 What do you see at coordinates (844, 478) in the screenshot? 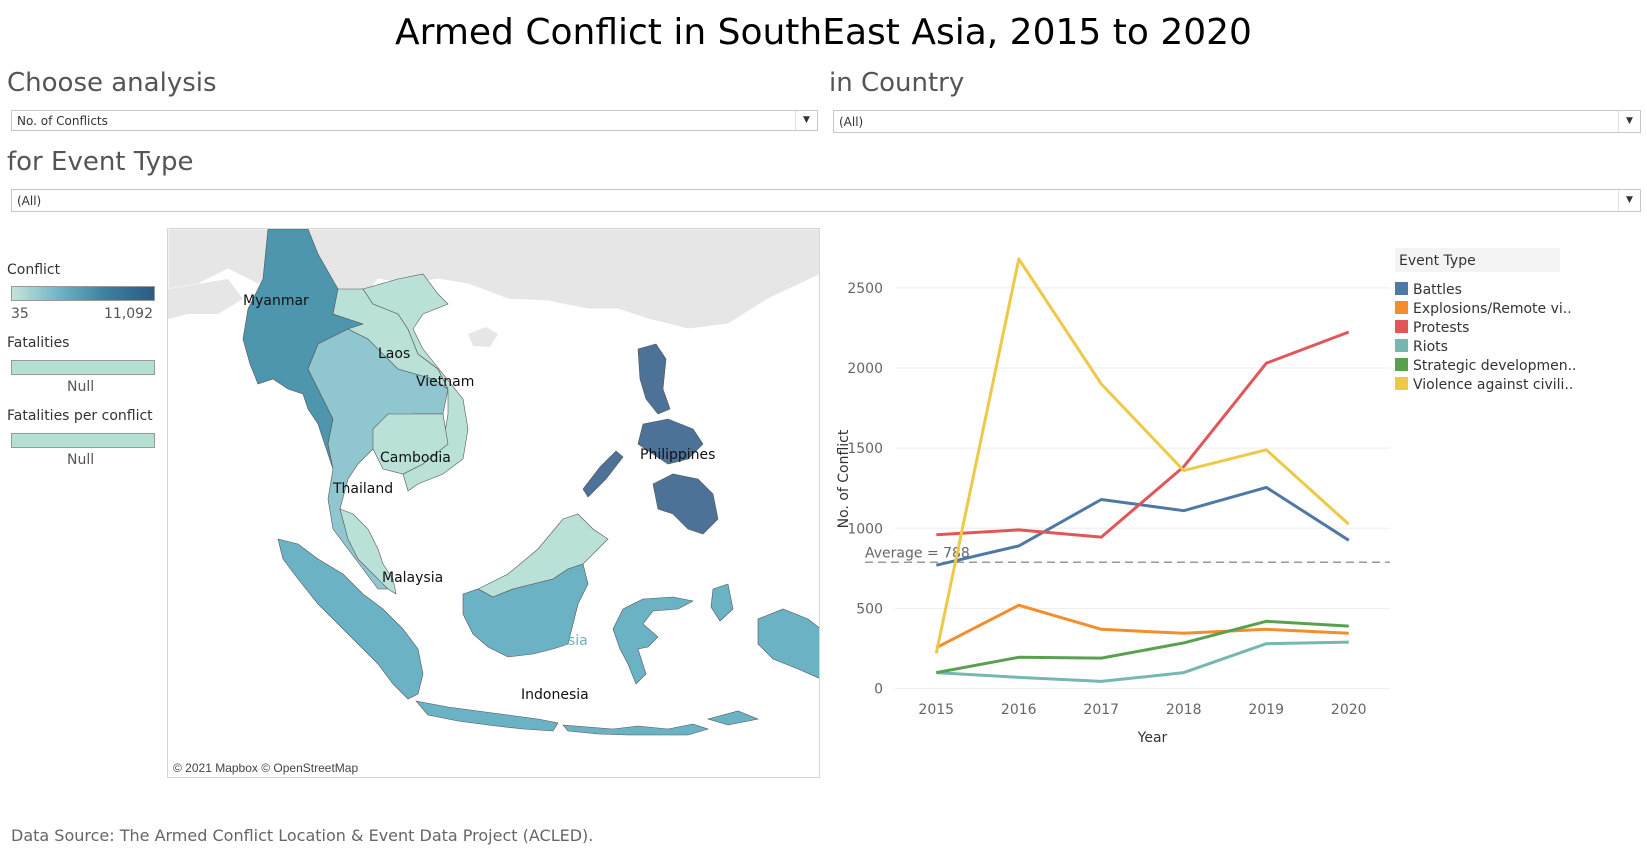
I see `y-axis-title: No. of Conflict` at bounding box center [844, 478].